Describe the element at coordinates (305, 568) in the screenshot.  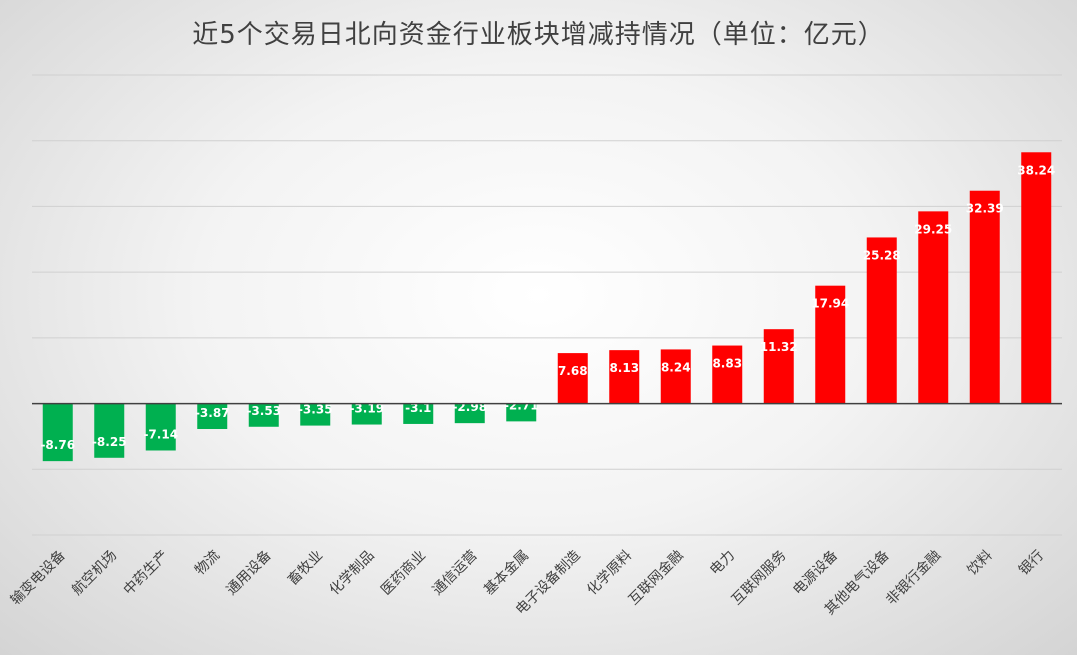
I see `category-label: 畜牧业` at that location.